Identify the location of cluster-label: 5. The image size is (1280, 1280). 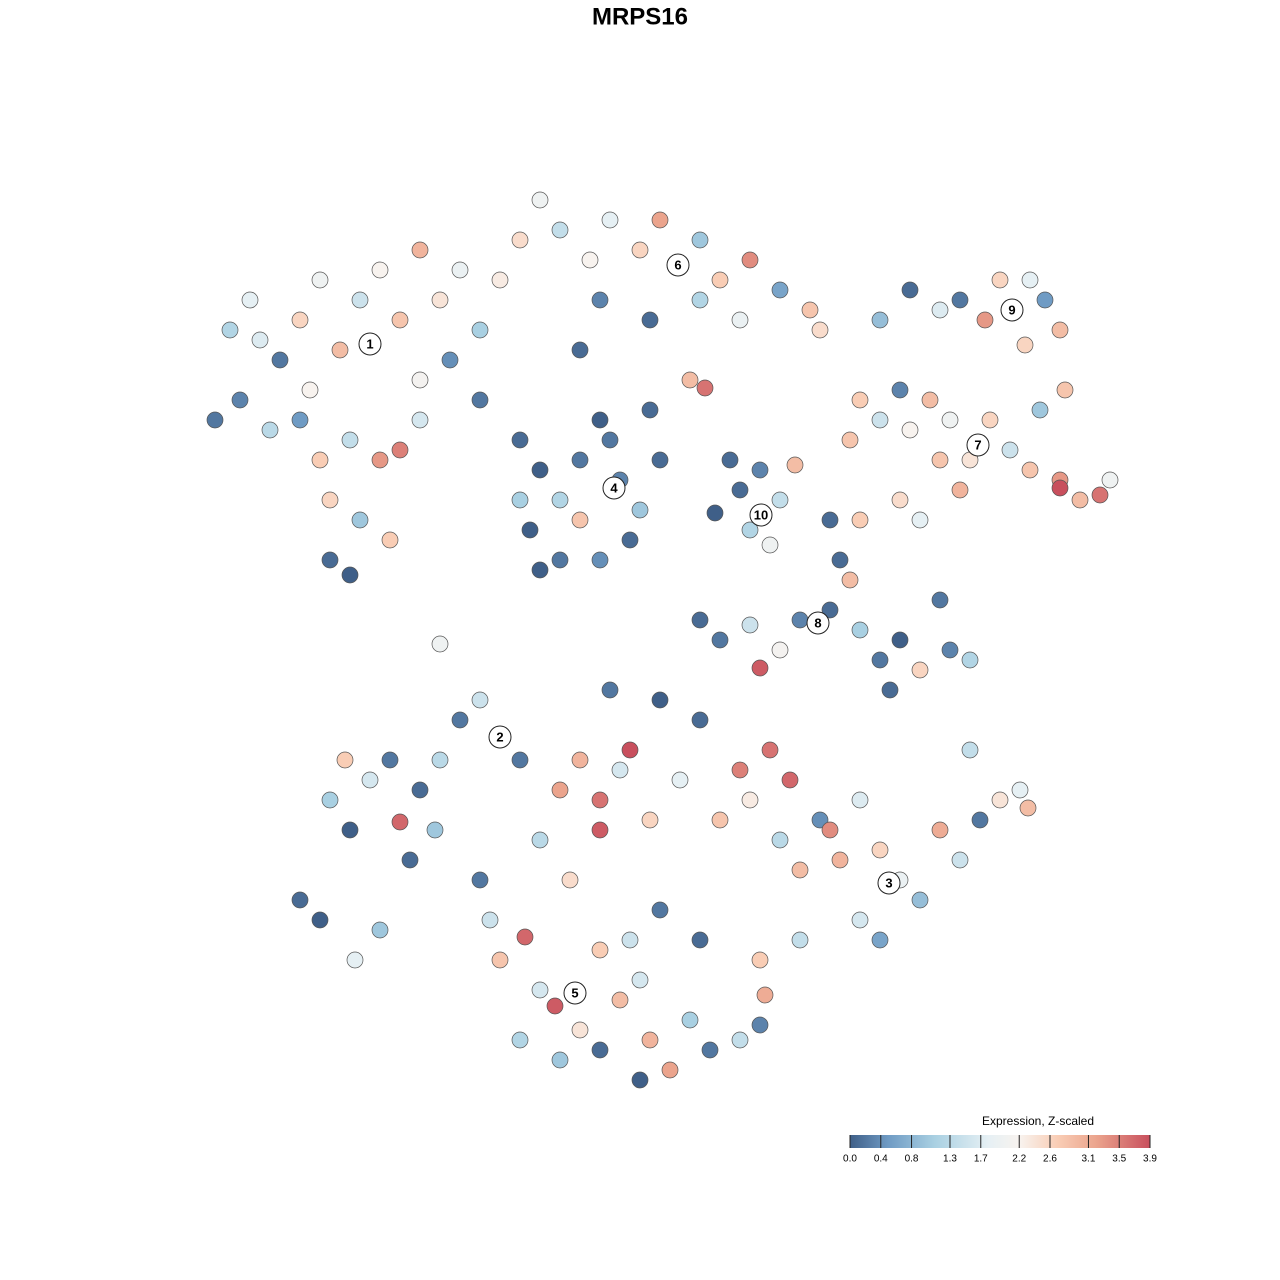
(574, 992).